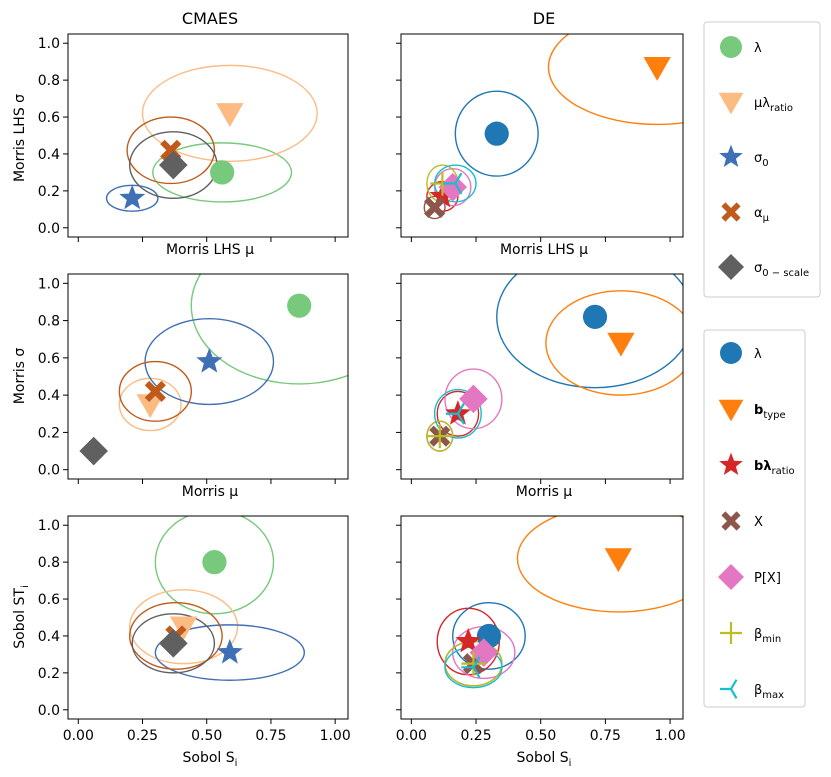 Image resolution: width=831 pixels, height=777 pixels. I want to click on xlabel-cmaes-sobol-sub: i, so click(236, 763).